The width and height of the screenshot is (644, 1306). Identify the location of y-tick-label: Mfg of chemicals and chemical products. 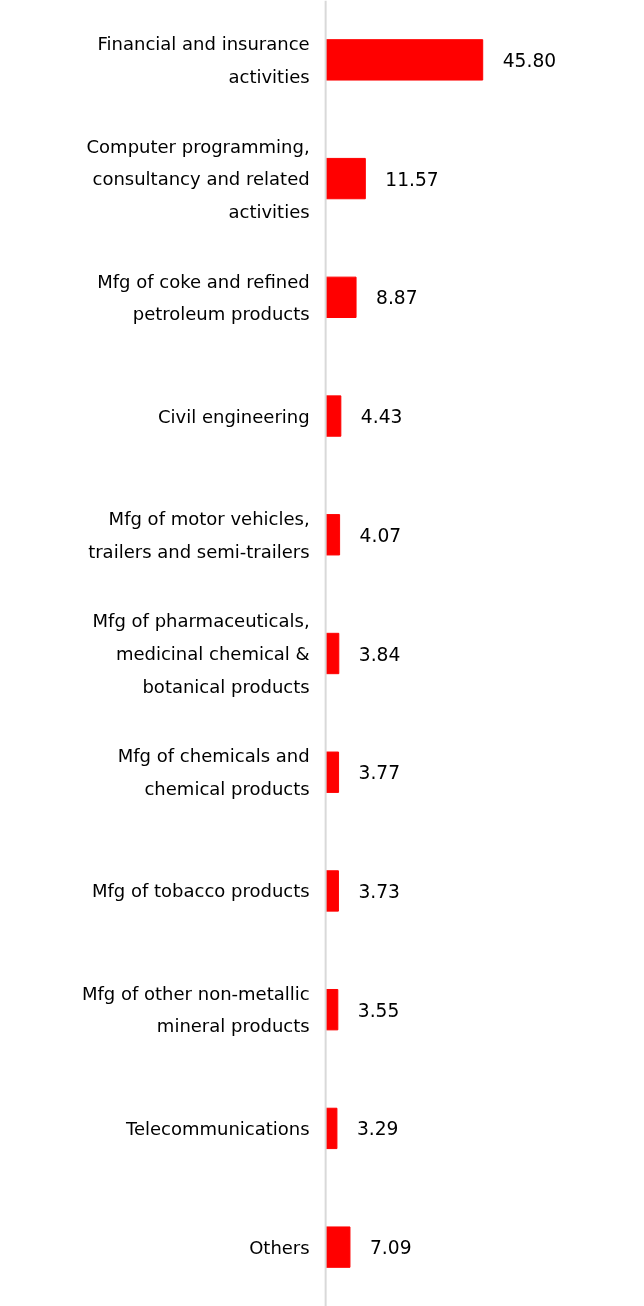
(213, 772).